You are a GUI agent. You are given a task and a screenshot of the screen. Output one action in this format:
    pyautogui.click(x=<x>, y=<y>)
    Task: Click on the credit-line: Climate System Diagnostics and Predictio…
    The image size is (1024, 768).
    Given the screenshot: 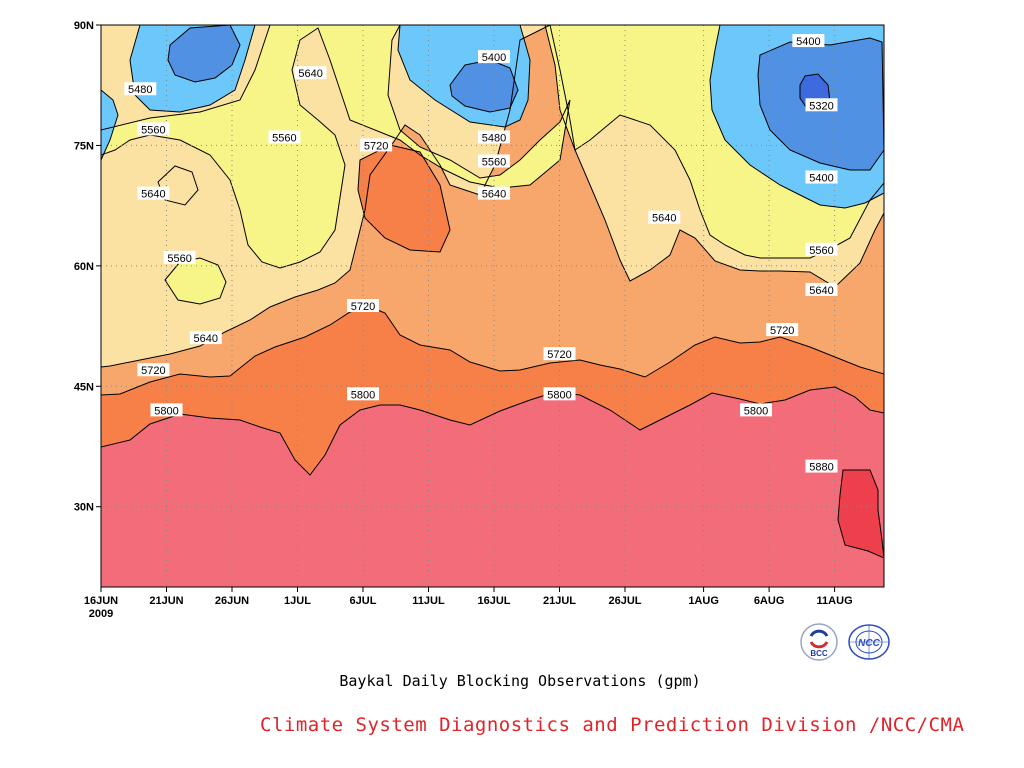 What is the action you would take?
    pyautogui.click(x=612, y=725)
    